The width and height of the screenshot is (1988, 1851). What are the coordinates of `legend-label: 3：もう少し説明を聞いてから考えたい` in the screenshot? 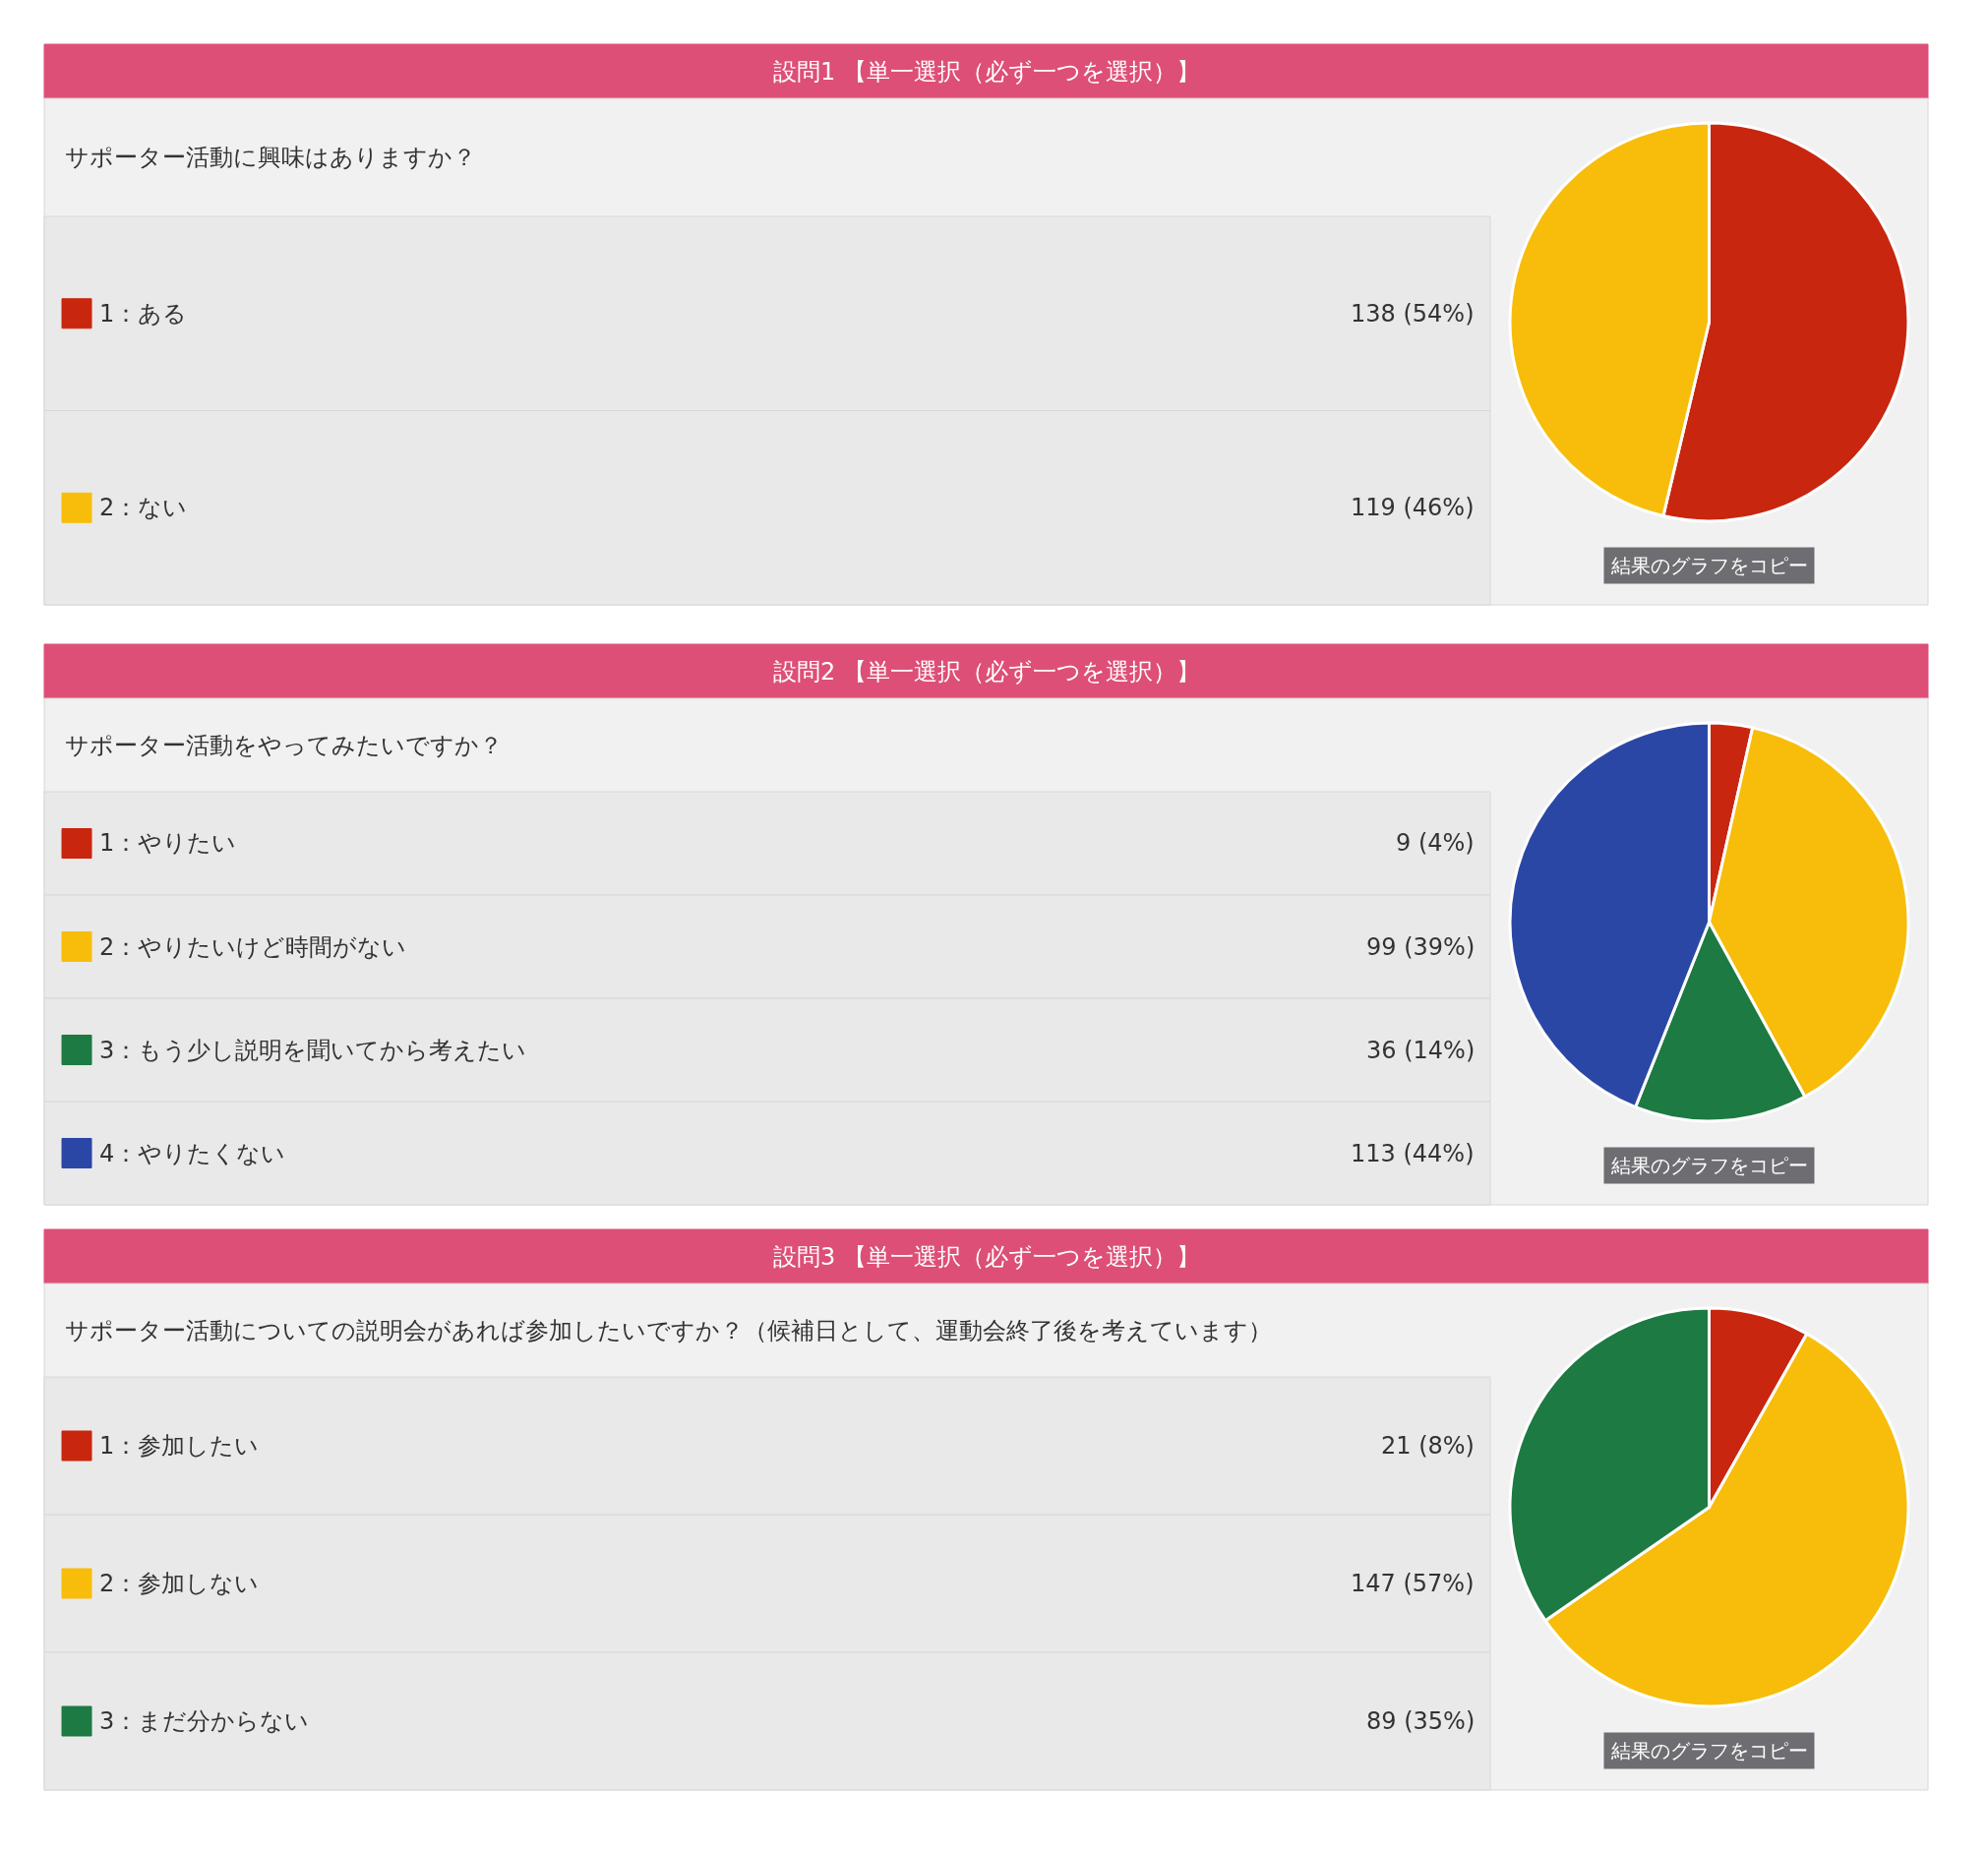 It's located at (313, 1050).